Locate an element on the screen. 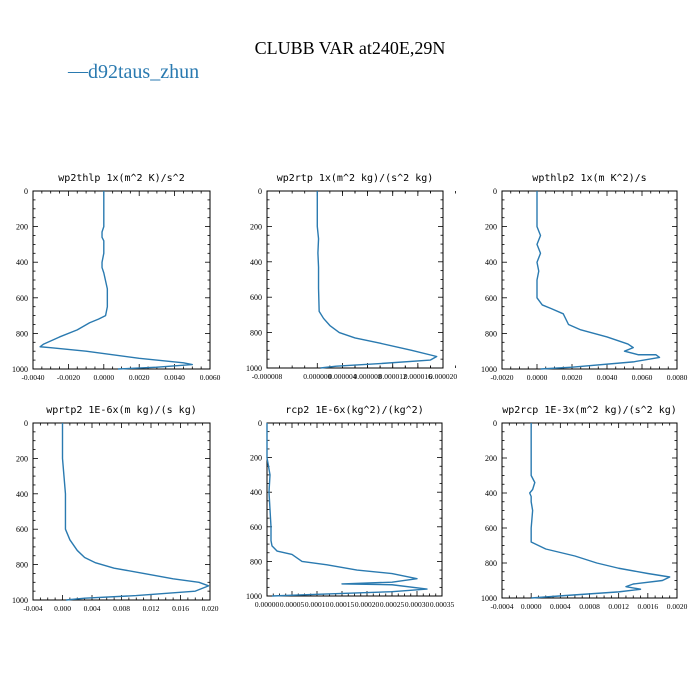 This screenshot has width=700, height=700. x-tick-label: 0.016 is located at coordinates (180, 608).